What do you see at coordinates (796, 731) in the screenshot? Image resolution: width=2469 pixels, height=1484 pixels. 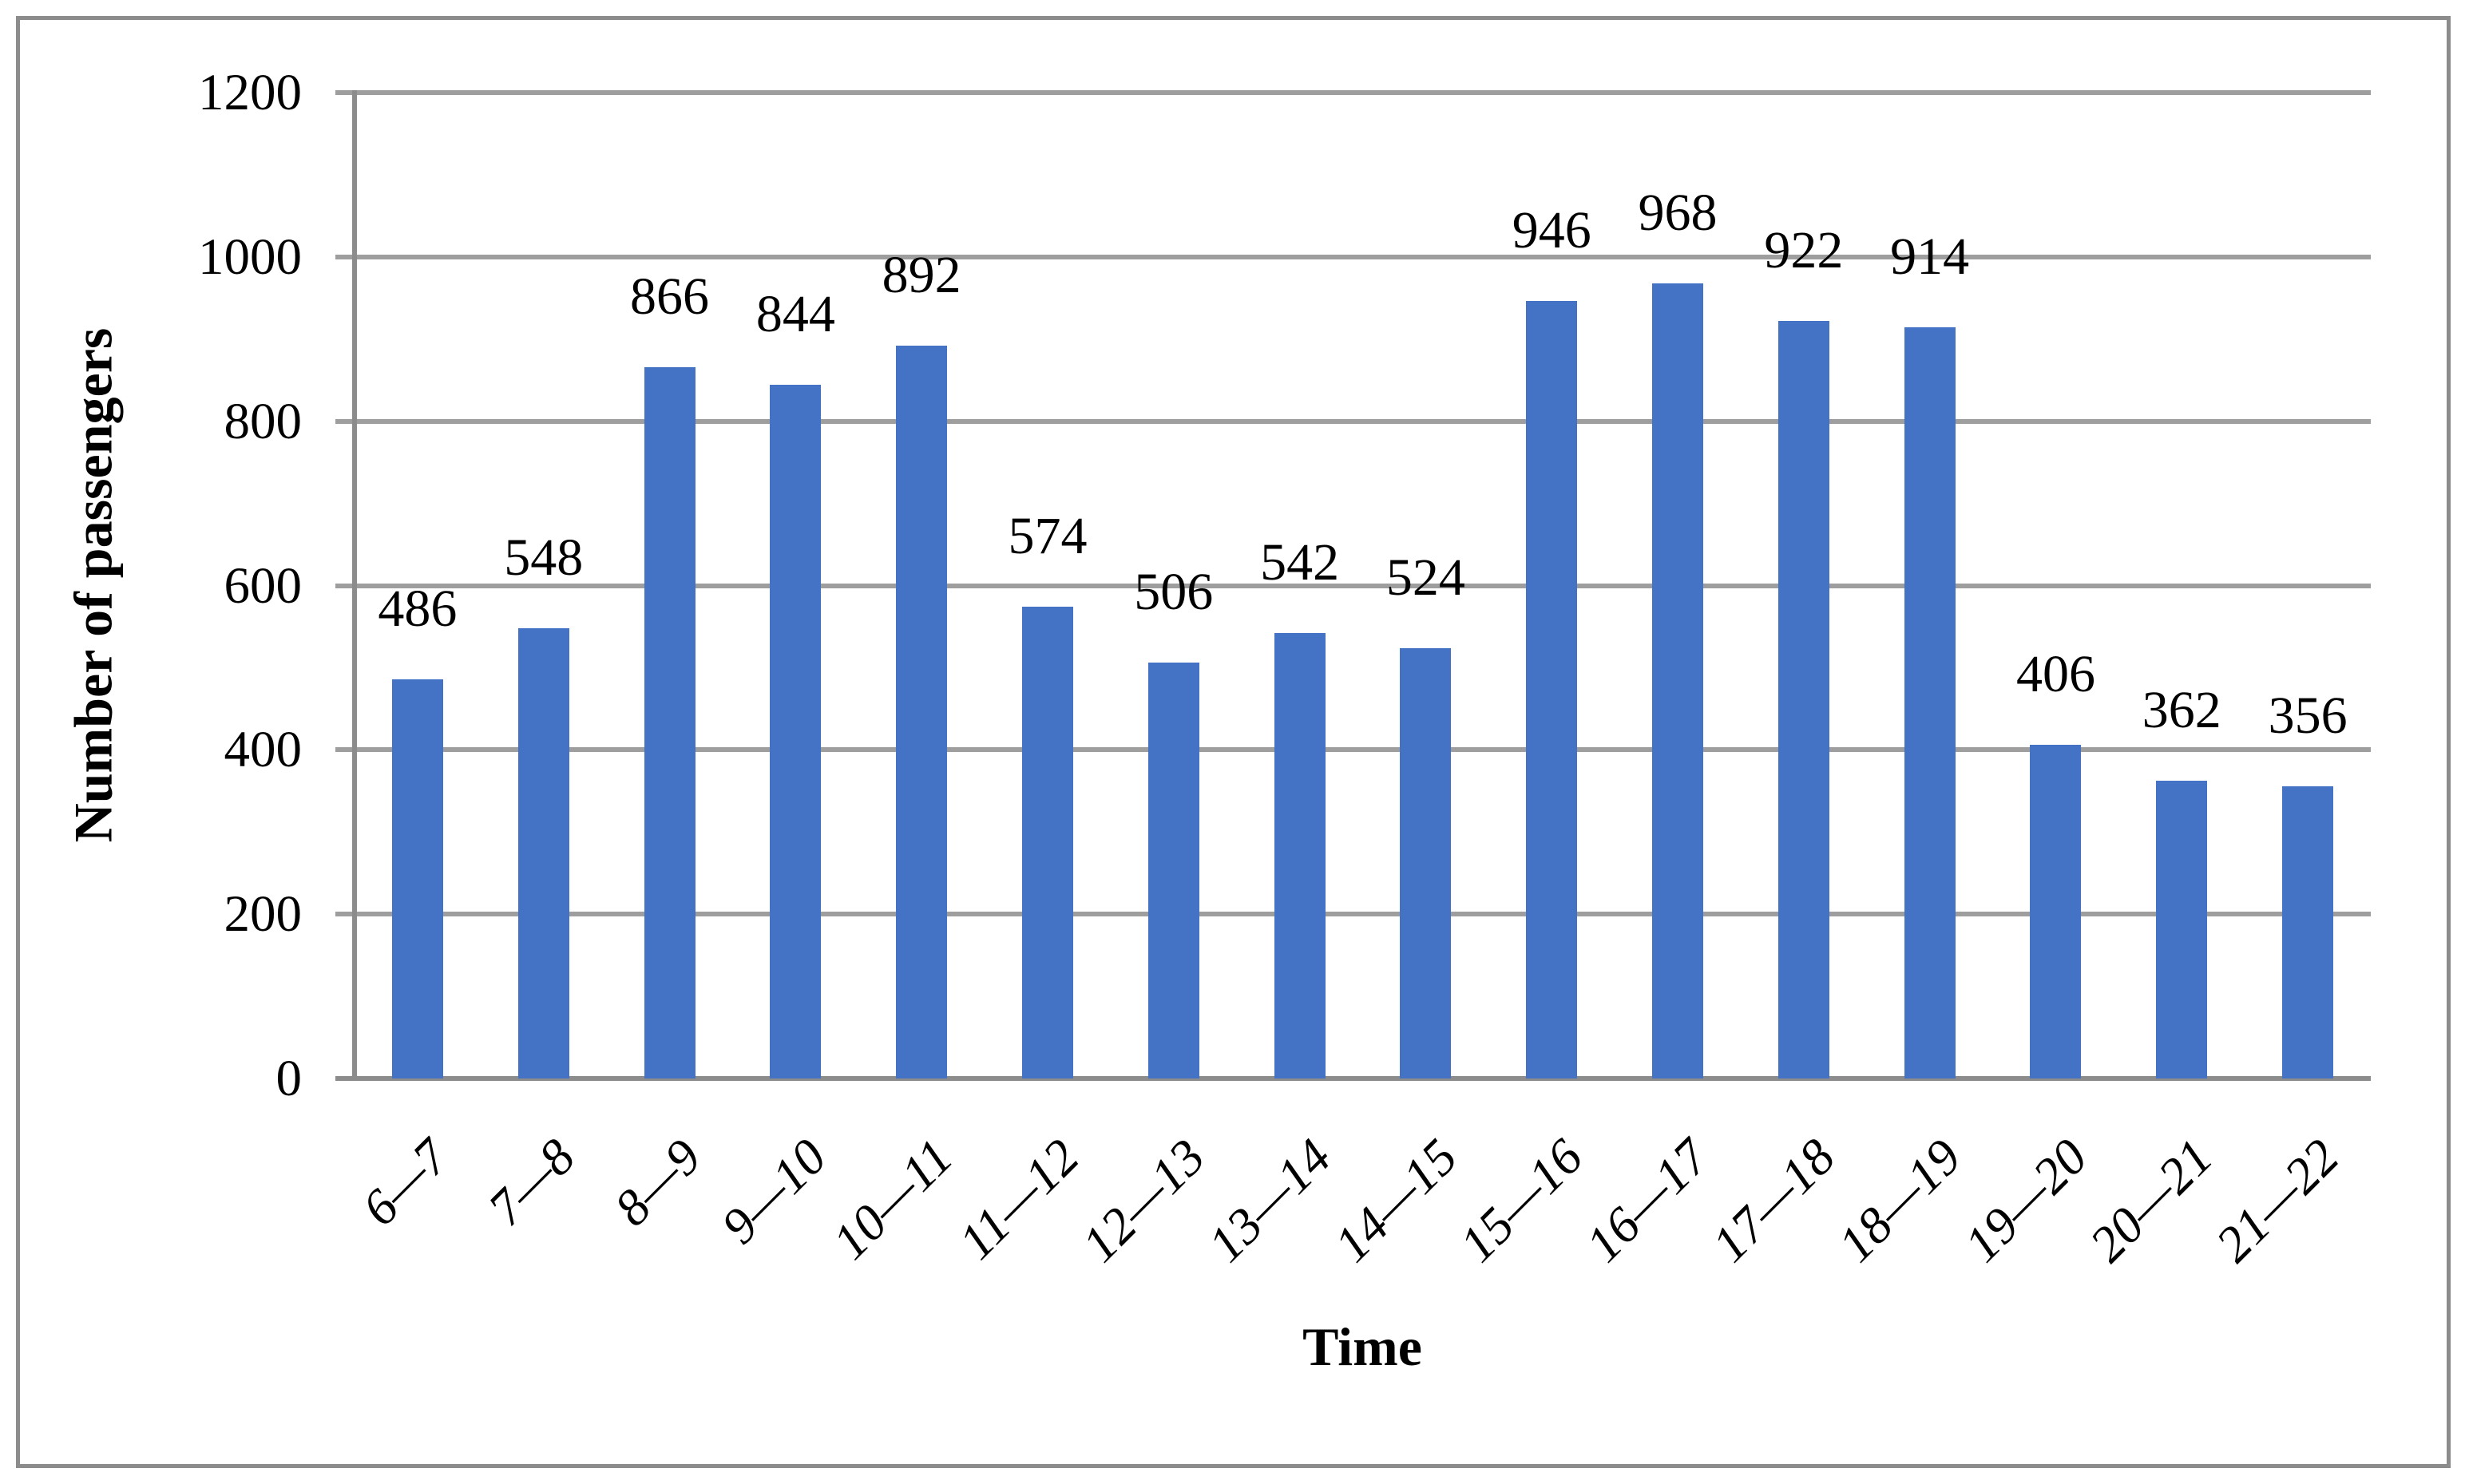 I see `bar-9—10` at bounding box center [796, 731].